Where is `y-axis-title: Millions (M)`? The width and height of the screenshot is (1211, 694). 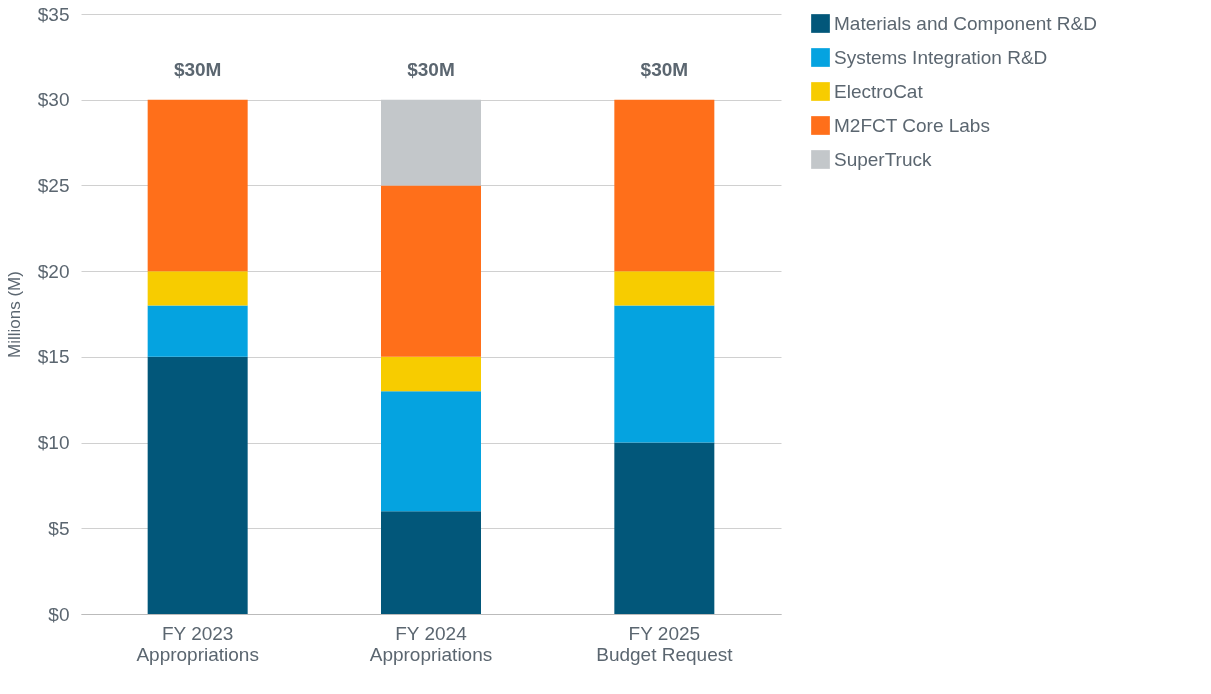
y-axis-title: Millions (M) is located at coordinates (14, 314).